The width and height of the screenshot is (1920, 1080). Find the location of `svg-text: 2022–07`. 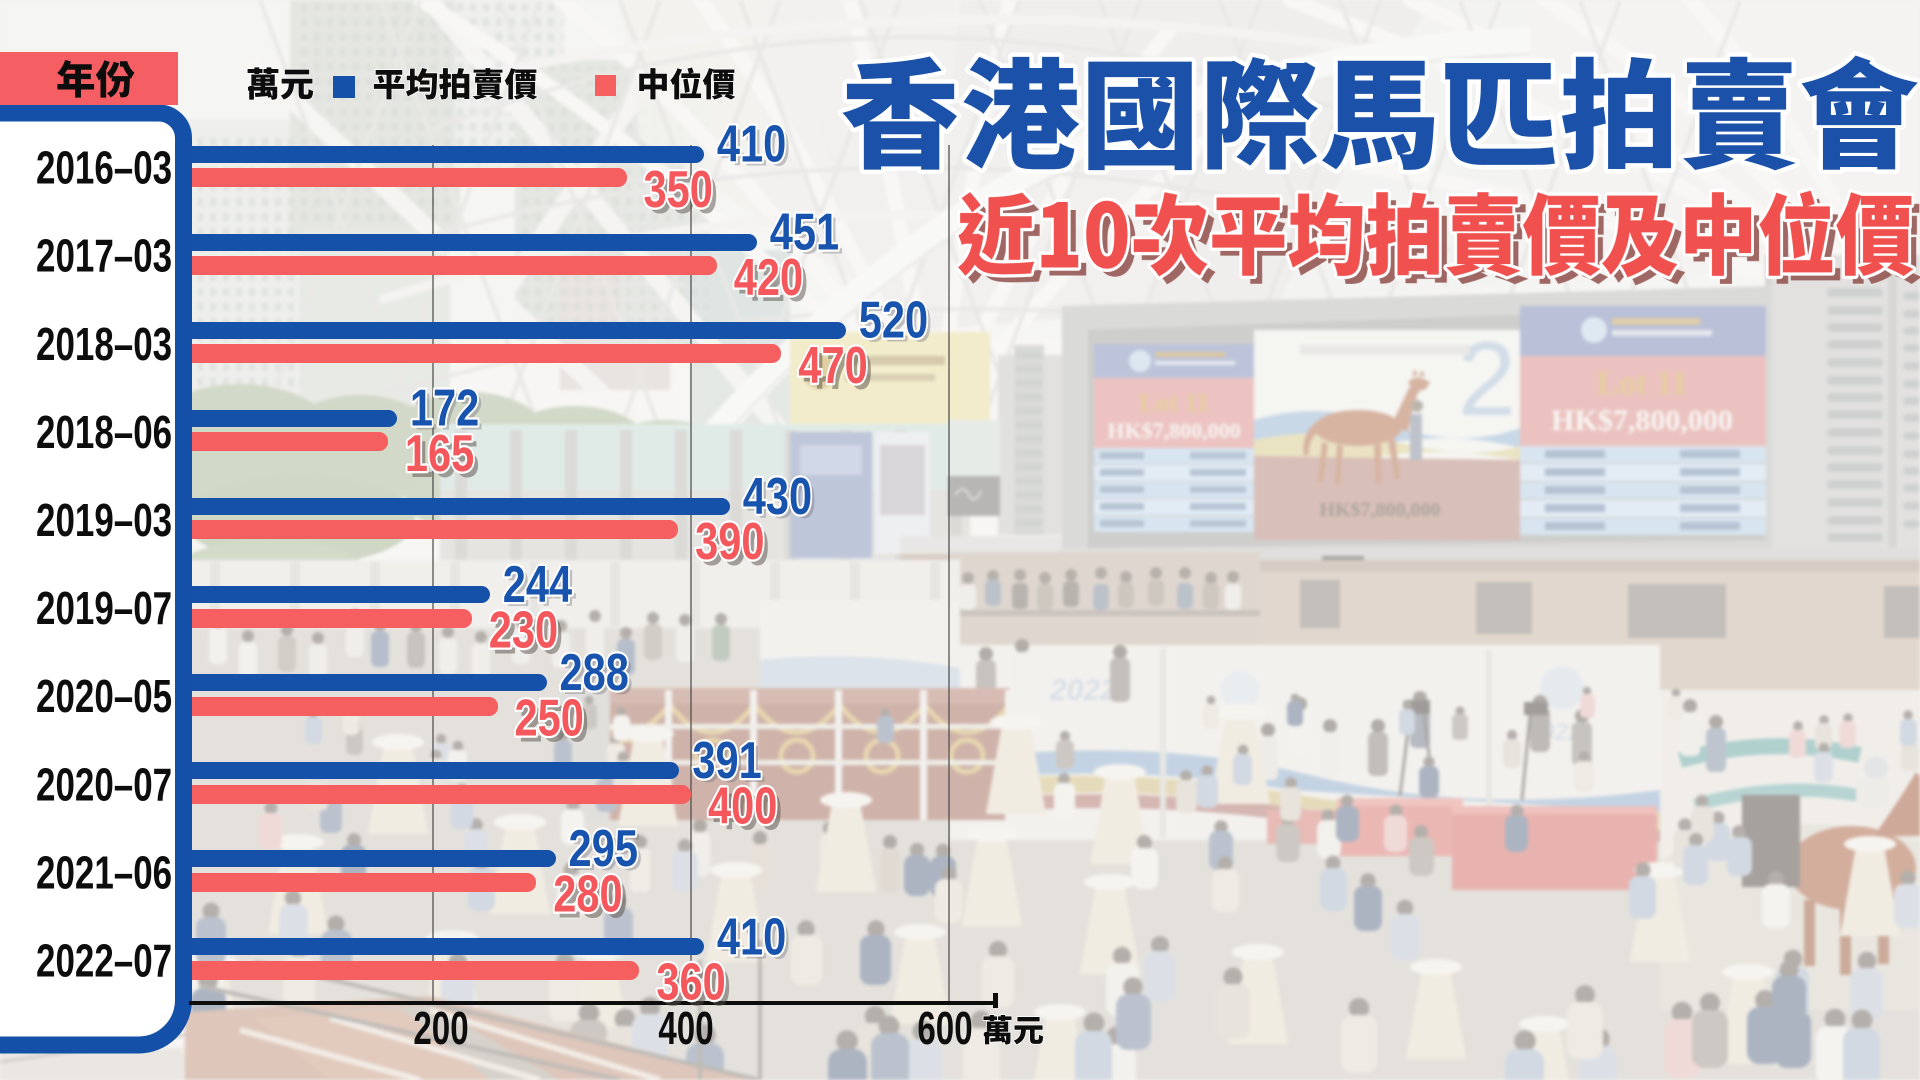

svg-text: 2022–07 is located at coordinates (104, 961).